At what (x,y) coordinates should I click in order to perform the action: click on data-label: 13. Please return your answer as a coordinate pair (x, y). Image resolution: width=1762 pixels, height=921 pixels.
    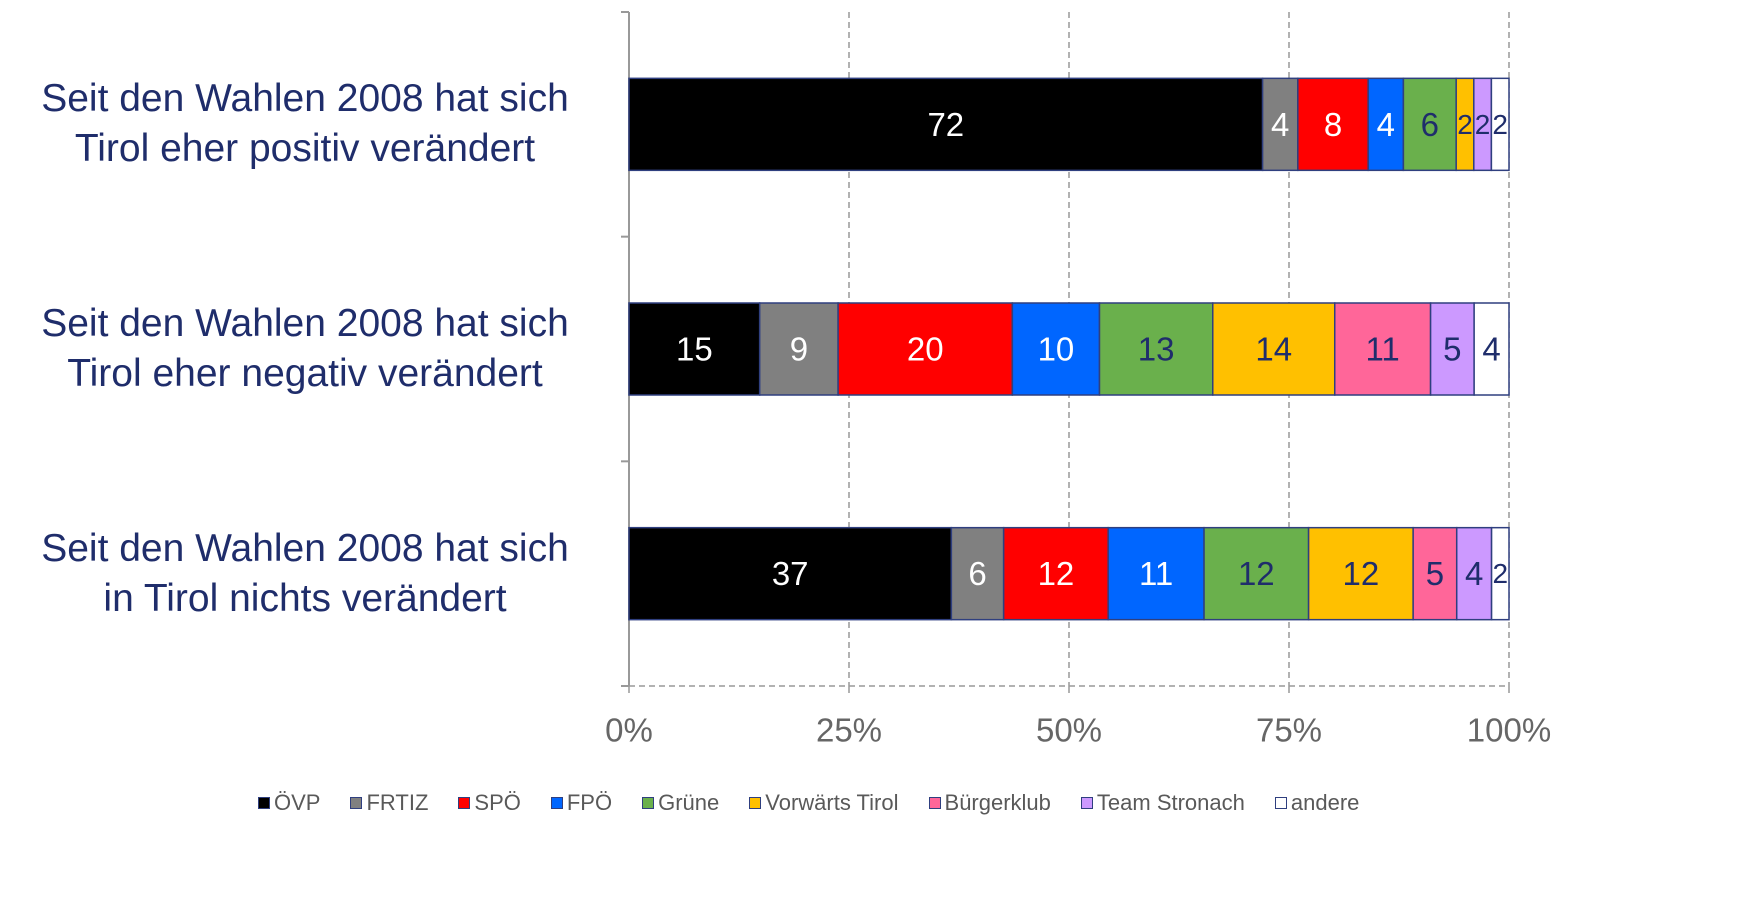
    Looking at the image, I should click on (1156, 349).